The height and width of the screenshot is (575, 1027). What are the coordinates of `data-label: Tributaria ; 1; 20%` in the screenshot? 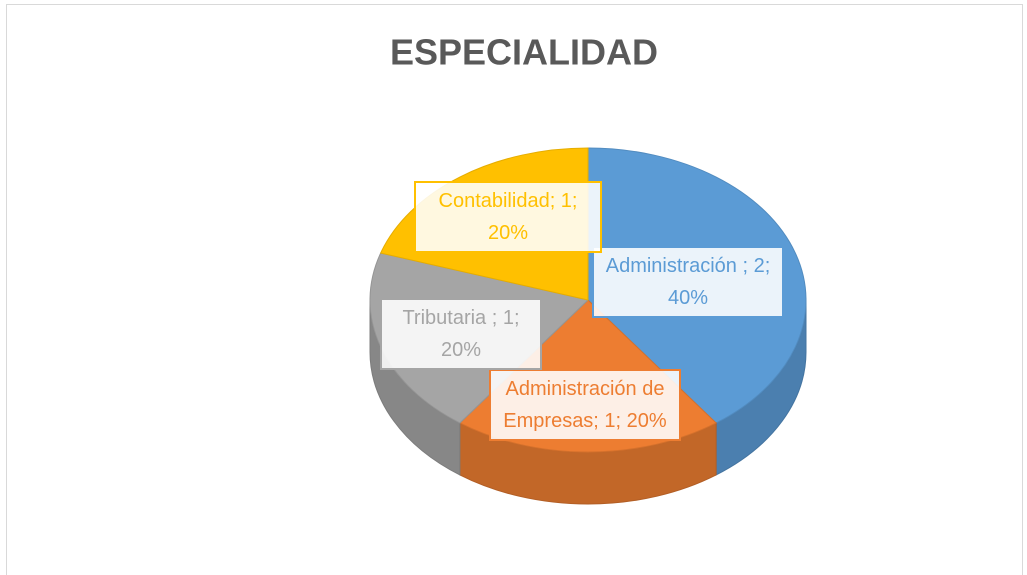 It's located at (461, 334).